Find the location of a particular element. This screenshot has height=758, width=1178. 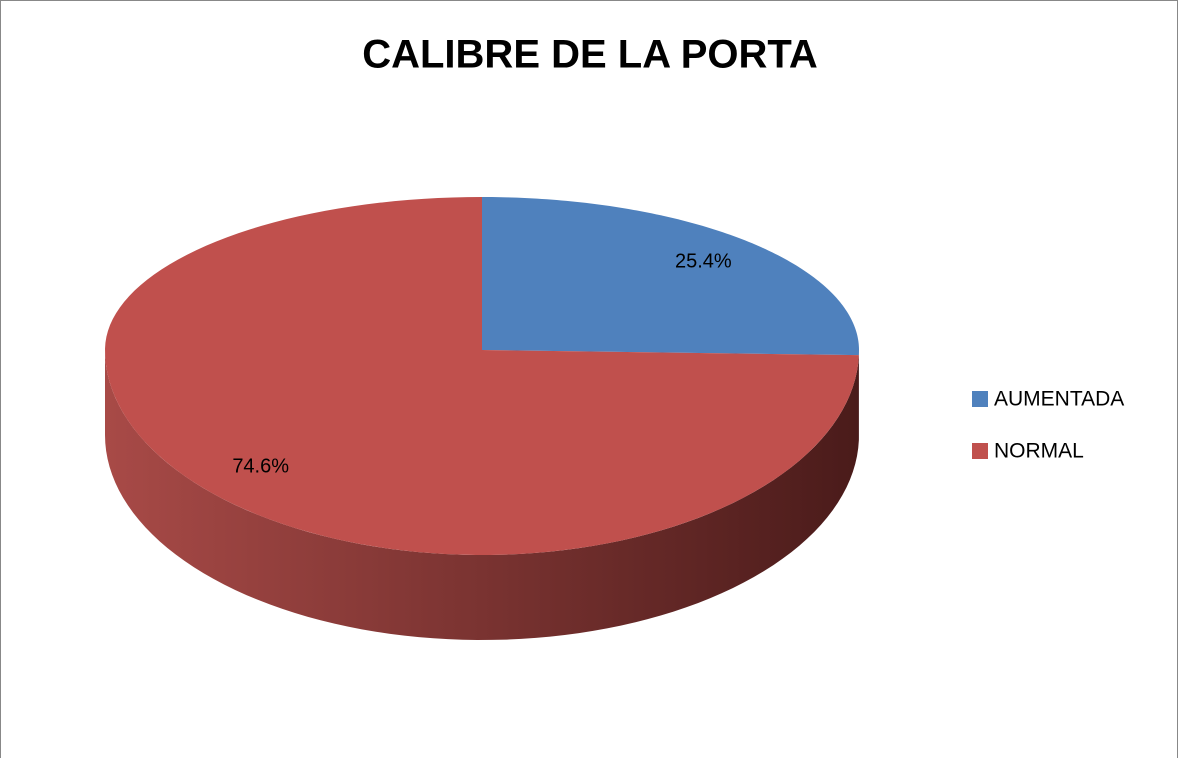

chart-title: CALIBRE DE LA PORTA is located at coordinates (590, 55).